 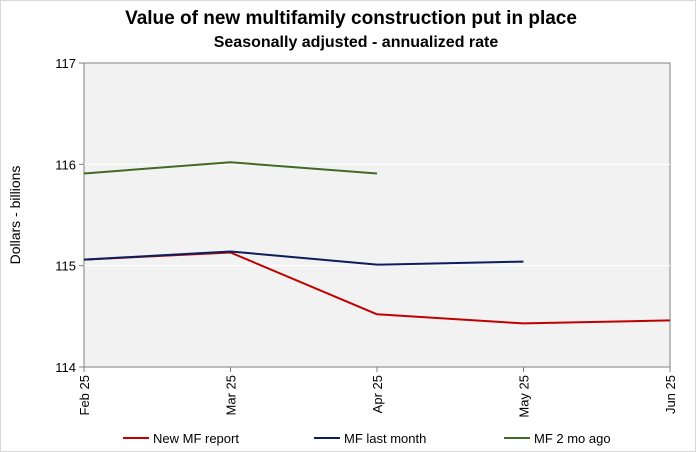 I want to click on series-line-mf-2-mo-ago, so click(x=230, y=168).